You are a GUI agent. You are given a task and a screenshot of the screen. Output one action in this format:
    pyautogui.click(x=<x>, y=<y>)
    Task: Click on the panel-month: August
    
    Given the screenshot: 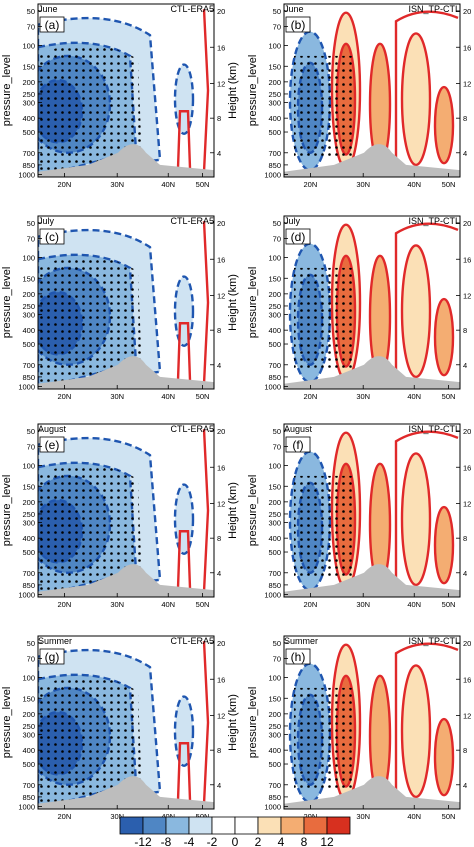 What is the action you would take?
    pyautogui.click(x=52, y=429)
    